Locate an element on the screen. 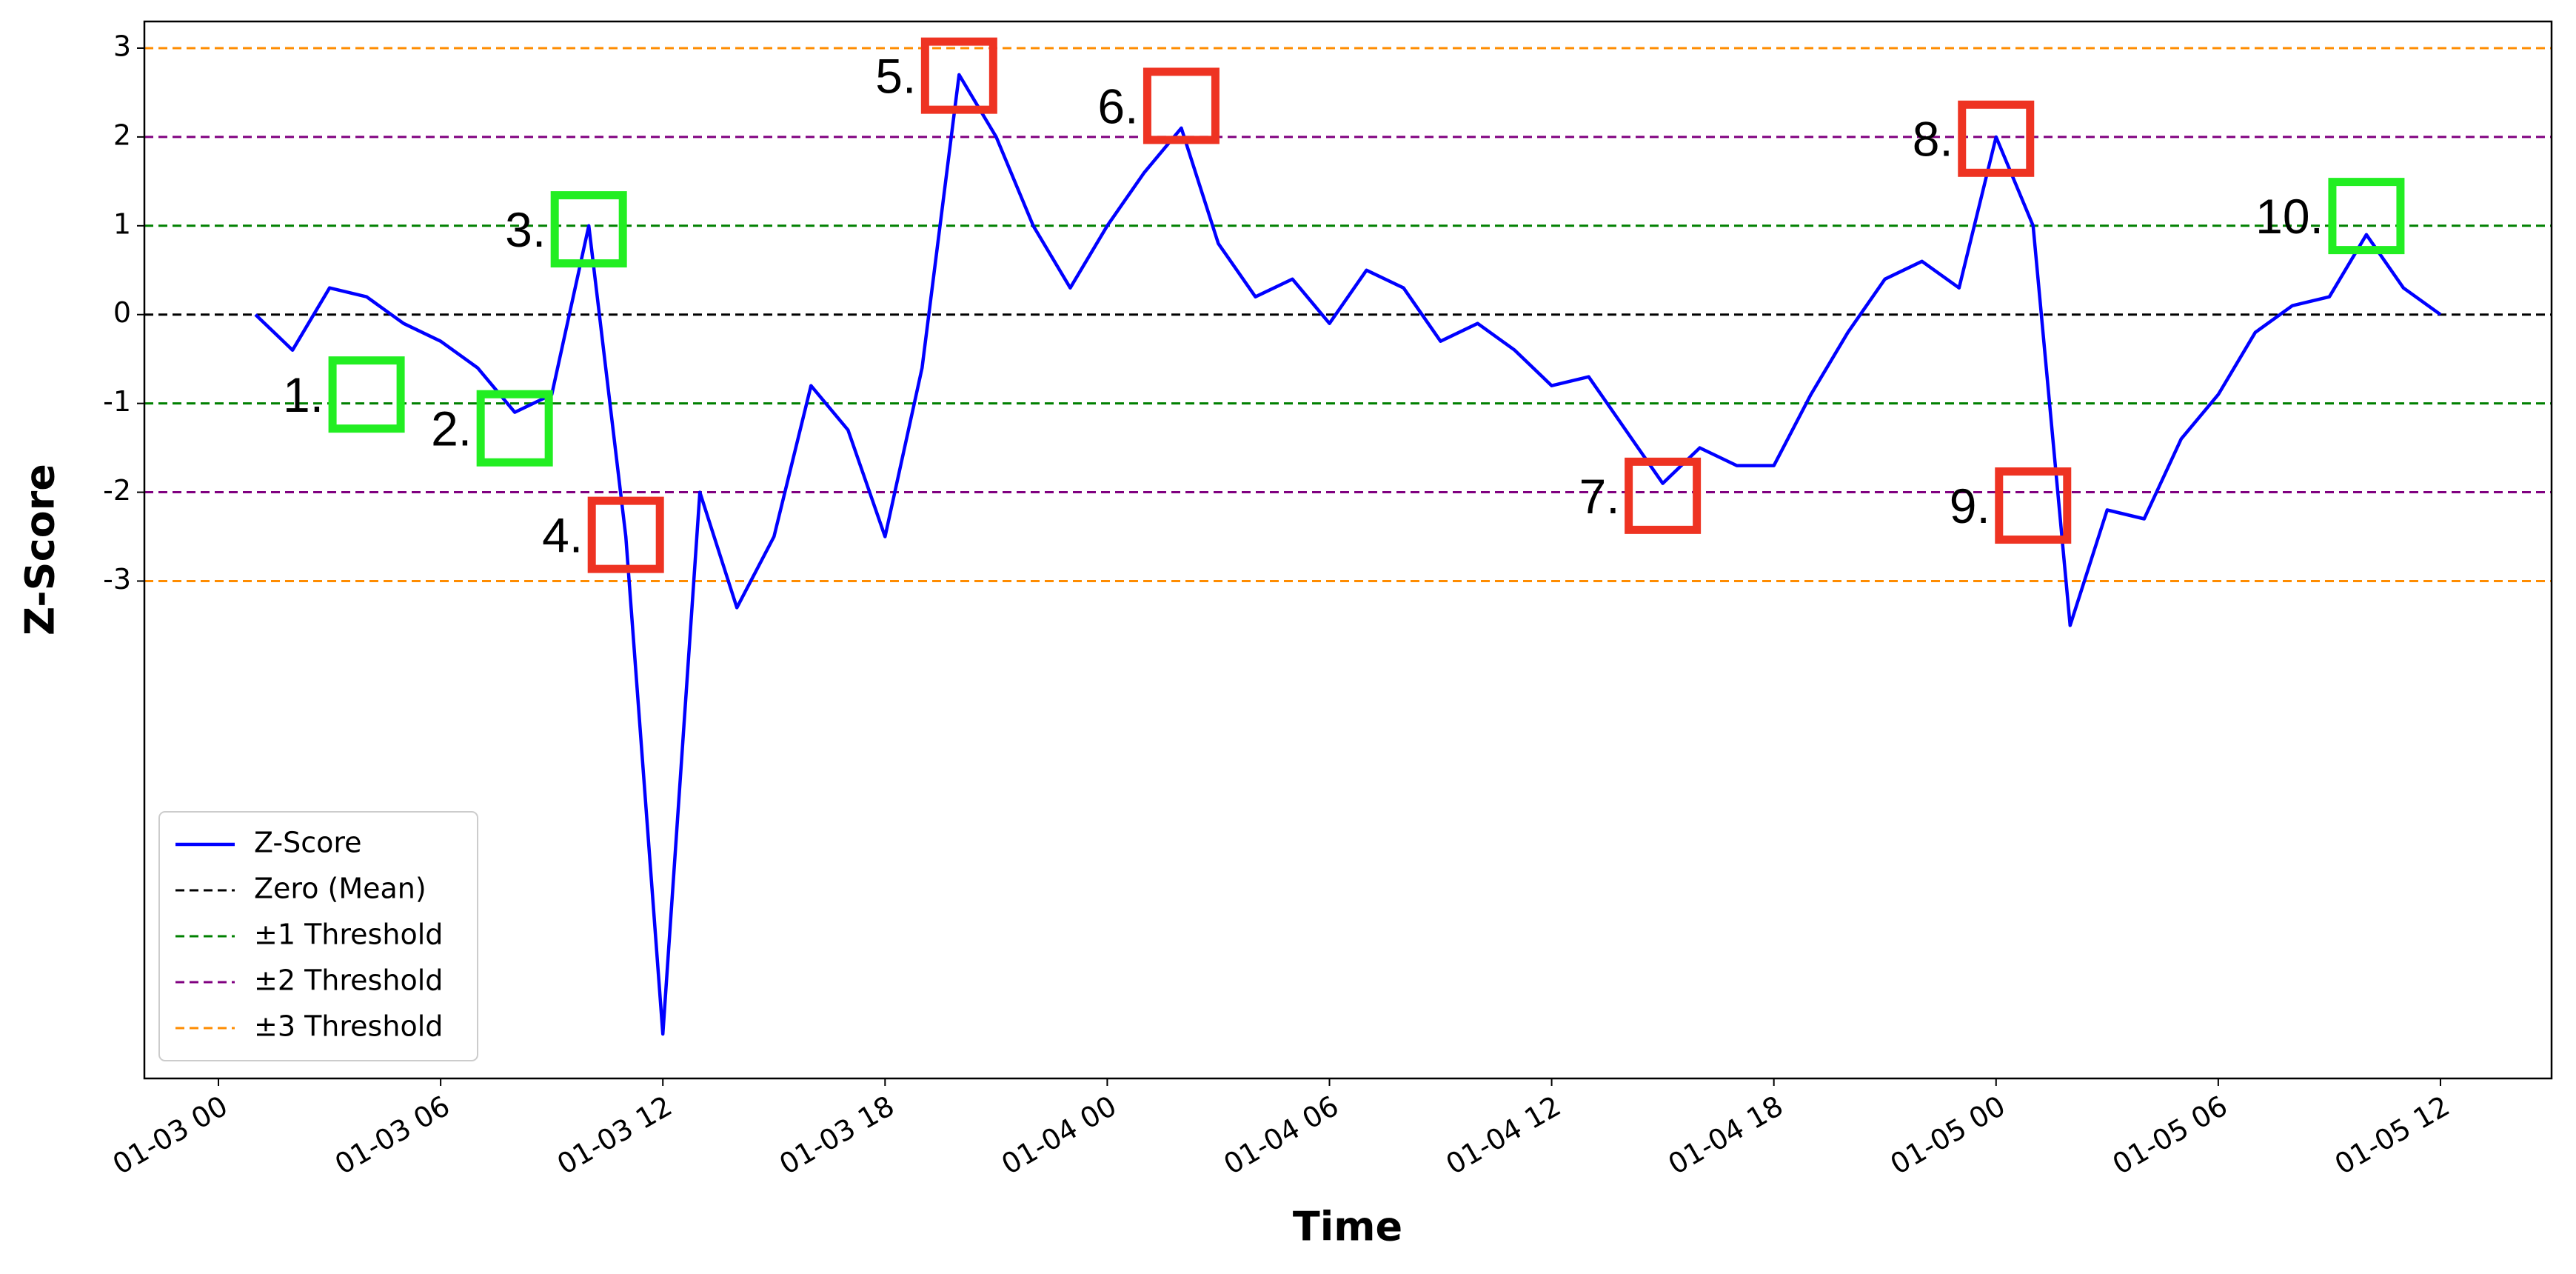 The width and height of the screenshot is (2576, 1274). y-tick-label: -2 is located at coordinates (117, 490).